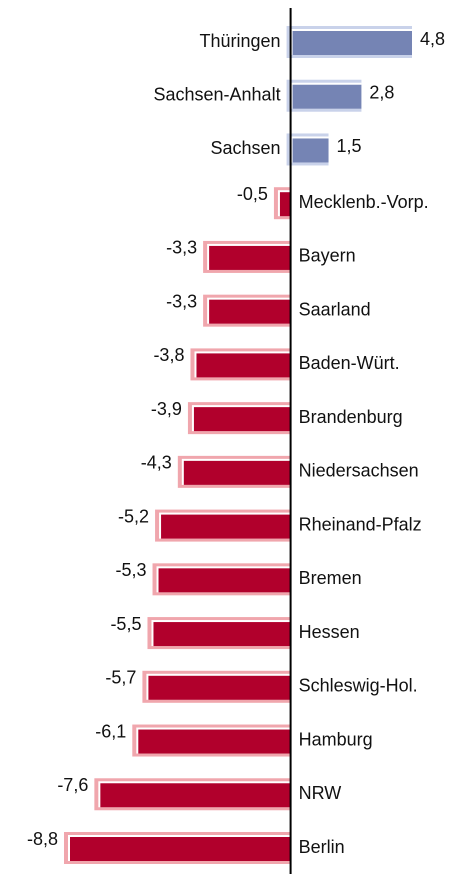 The image size is (469, 874). What do you see at coordinates (166, 409) in the screenshot?
I see `value-label: -3,9` at bounding box center [166, 409].